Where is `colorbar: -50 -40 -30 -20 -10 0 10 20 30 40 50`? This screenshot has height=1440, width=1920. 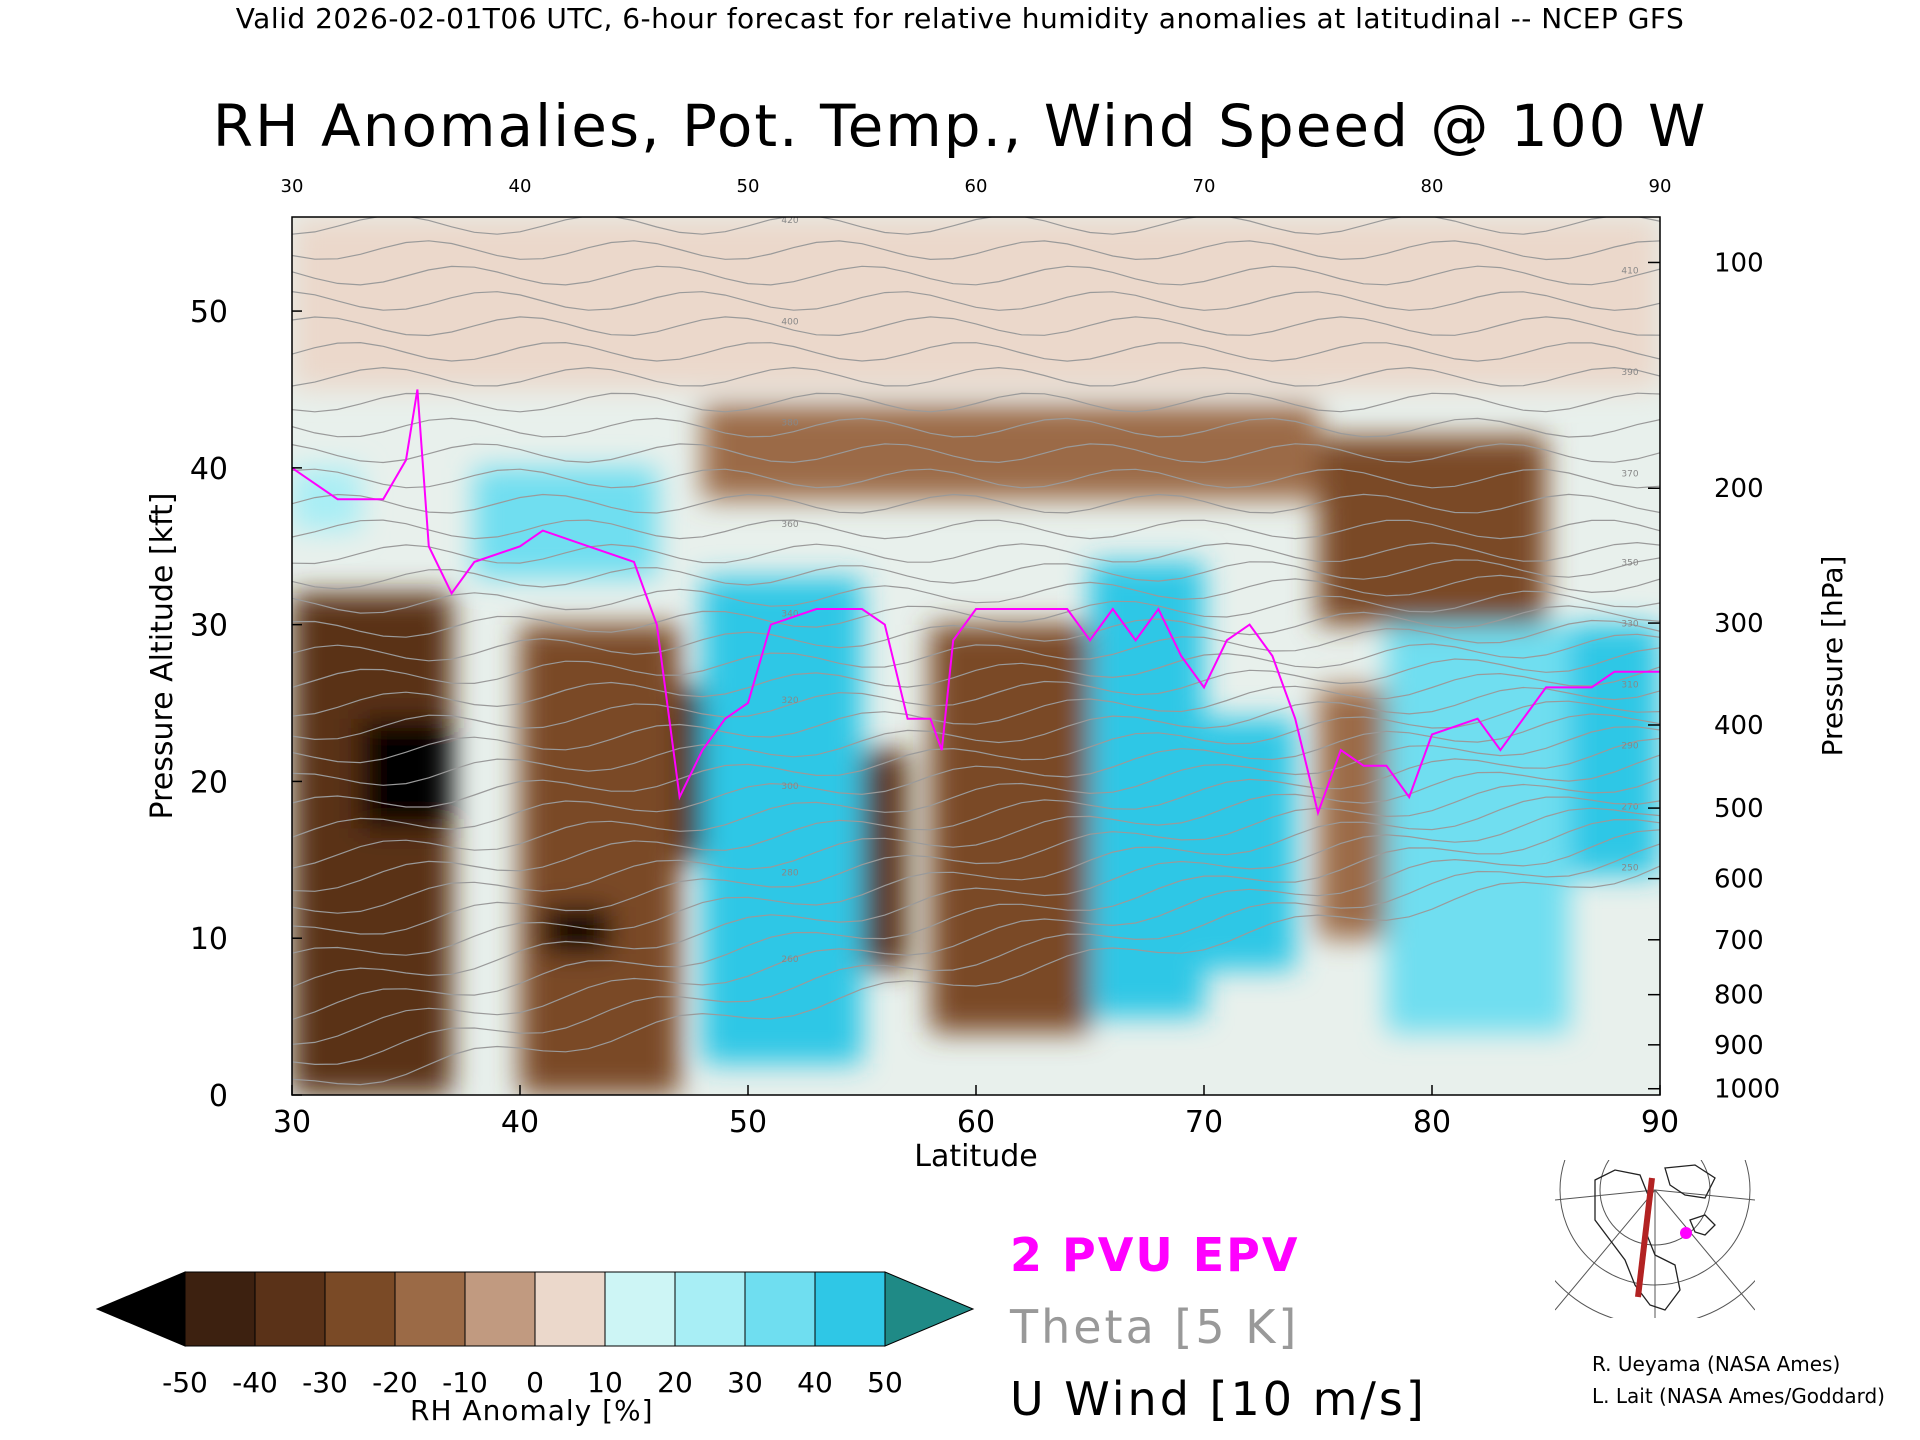 colorbar: -50 -40 -30 -20 -10 0 10 20 30 40 50 is located at coordinates (535, 1335).